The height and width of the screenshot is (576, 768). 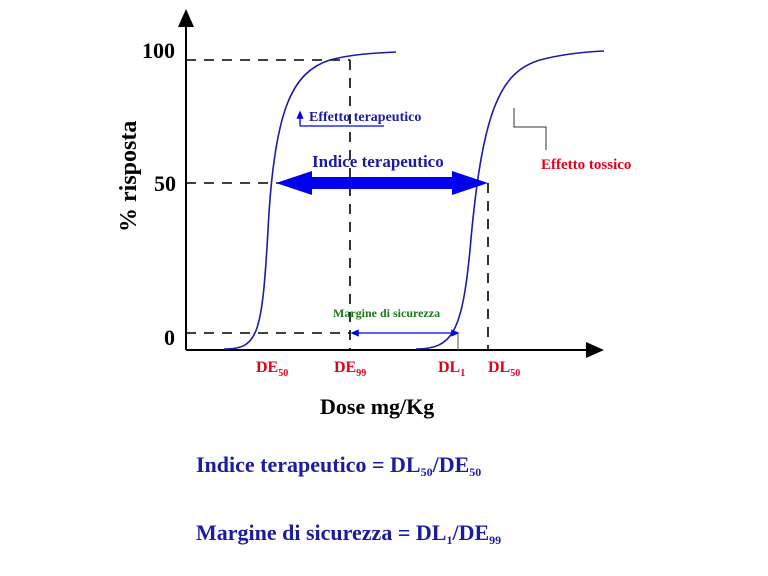 I want to click on therapeutic-index-formula: Indice terapeutico = DL50/DE50, so click(x=338, y=466).